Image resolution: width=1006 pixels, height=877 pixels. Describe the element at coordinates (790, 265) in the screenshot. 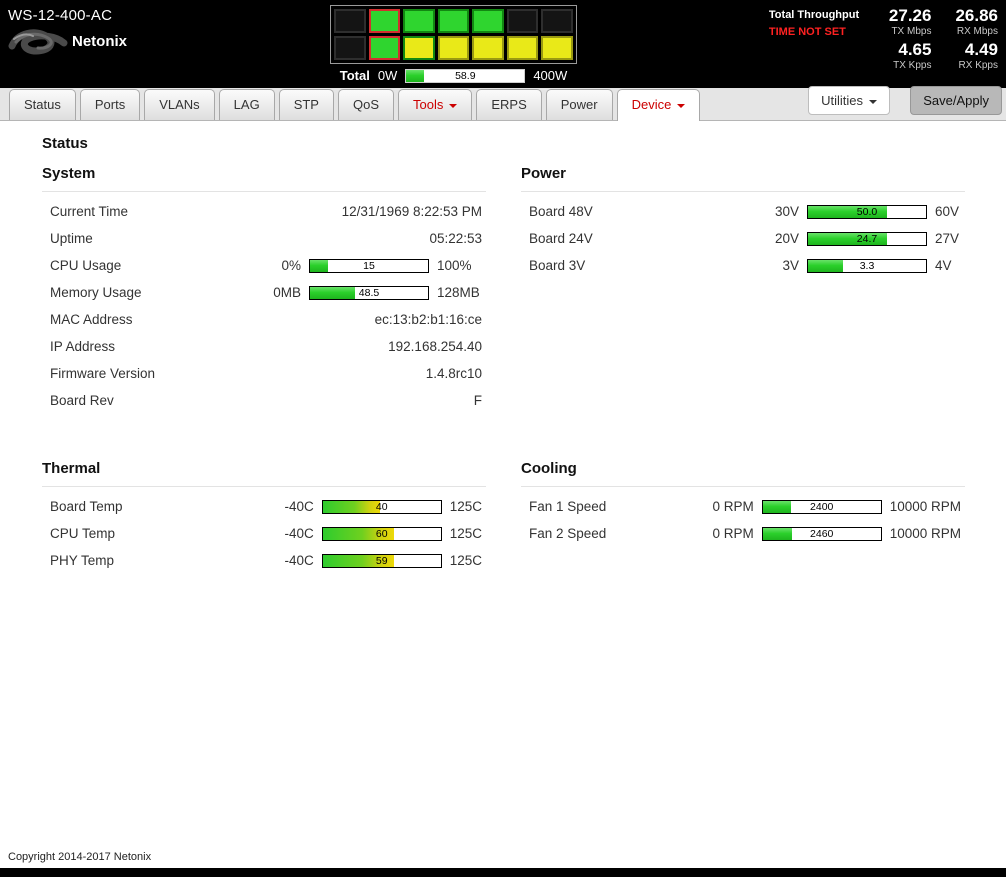

I see `bar-min-label: 3V` at that location.